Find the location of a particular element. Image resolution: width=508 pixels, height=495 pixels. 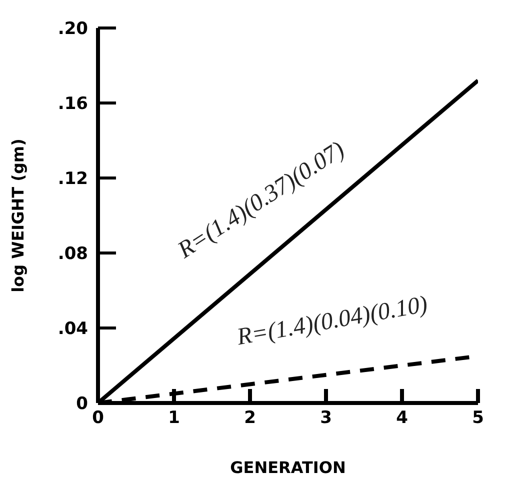

y-tick-label: .08 is located at coordinates (73, 254).